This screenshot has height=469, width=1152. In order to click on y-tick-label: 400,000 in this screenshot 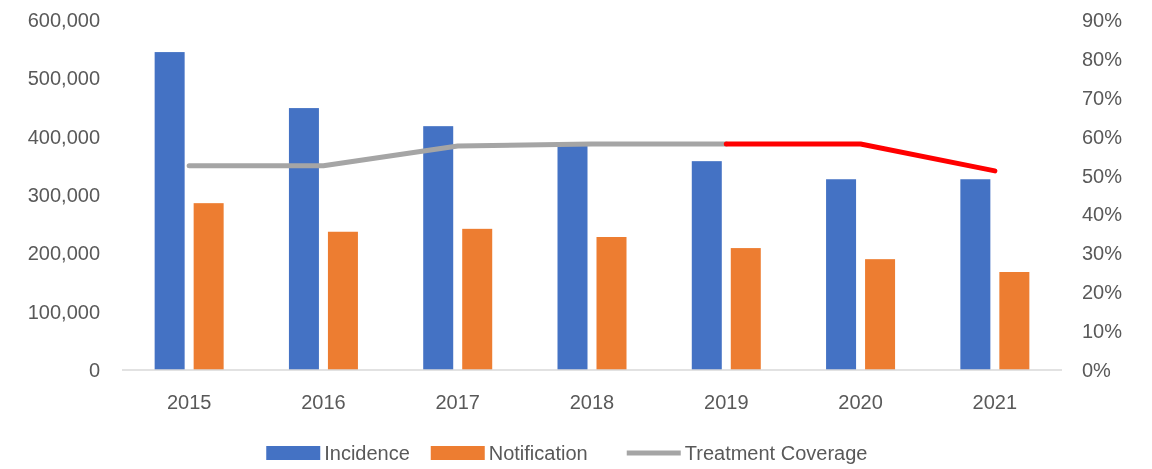, I will do `click(63, 136)`.